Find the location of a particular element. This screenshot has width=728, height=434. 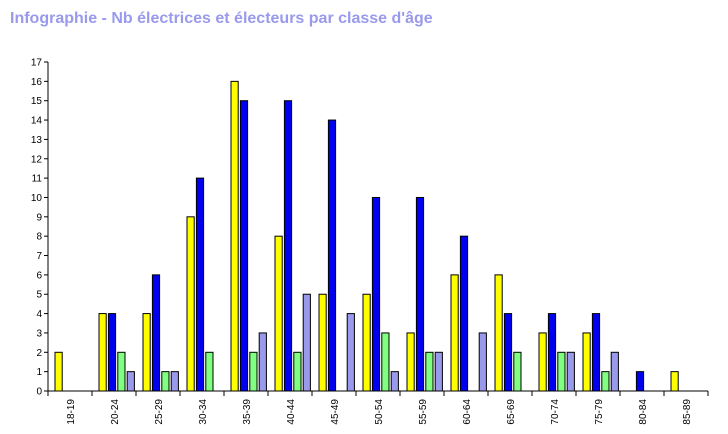

x-tick-label: 85-89 is located at coordinates (687, 412).